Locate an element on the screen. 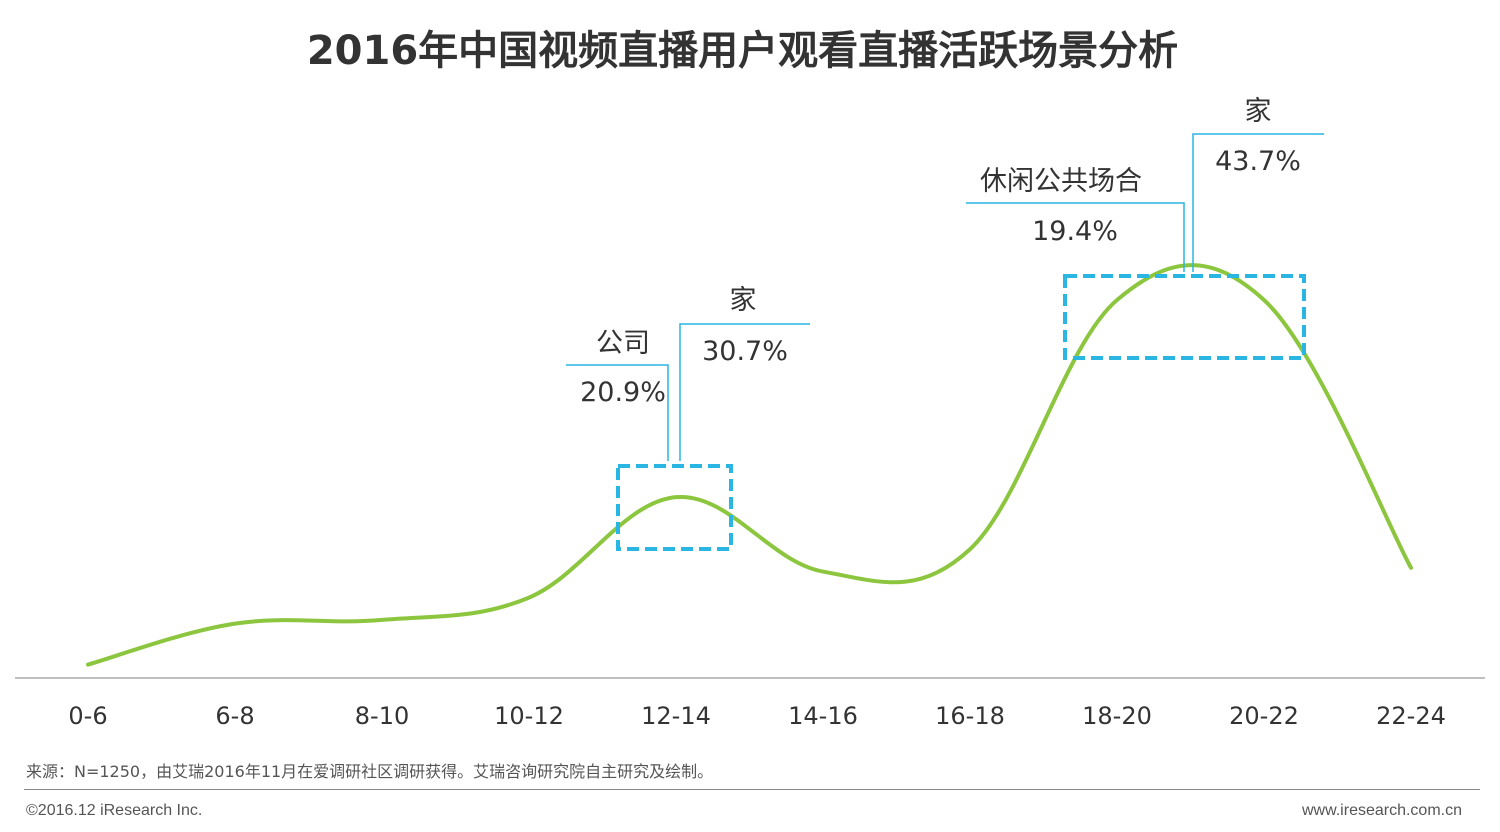  x-tick-label-0: 0-6 is located at coordinates (87, 716).